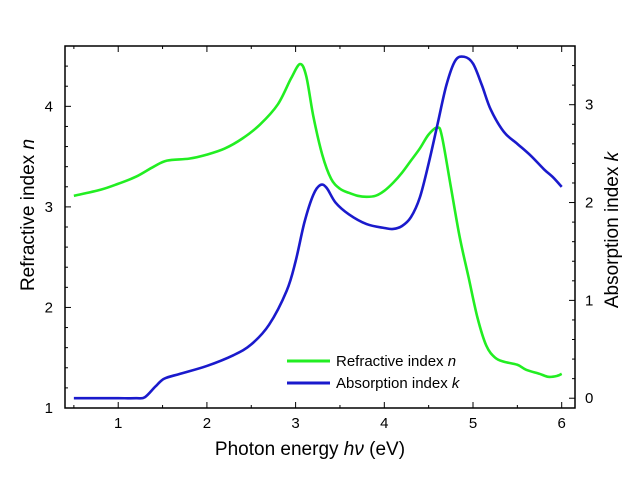 The image size is (640, 480). Describe the element at coordinates (49, 307) in the screenshot. I see `y-left-tick-label: 2` at that location.